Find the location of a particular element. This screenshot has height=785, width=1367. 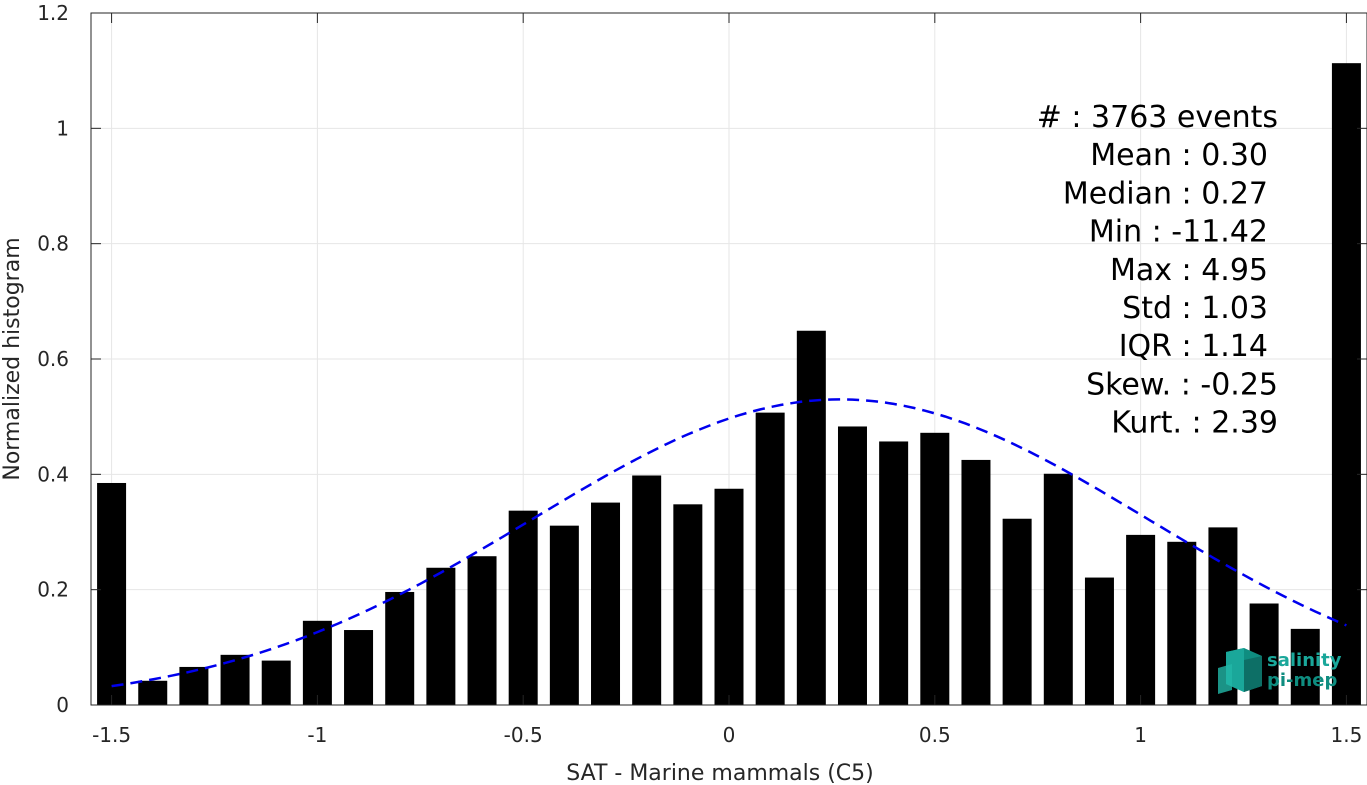

y-tick-label: 1 is located at coordinates (62, 128).